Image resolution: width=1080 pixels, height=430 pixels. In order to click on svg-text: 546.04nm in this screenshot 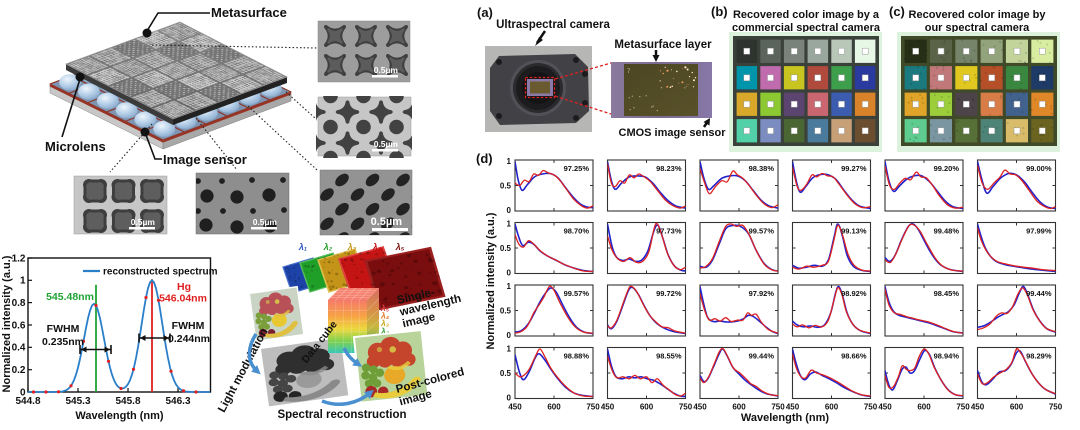, I will do `click(183, 299)`.